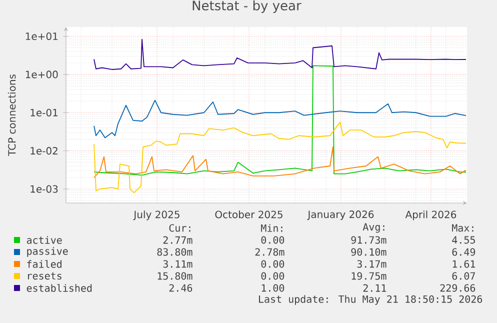  What do you see at coordinates (12, 115) in the screenshot?
I see `y-axis-title: TCP connections` at bounding box center [12, 115].